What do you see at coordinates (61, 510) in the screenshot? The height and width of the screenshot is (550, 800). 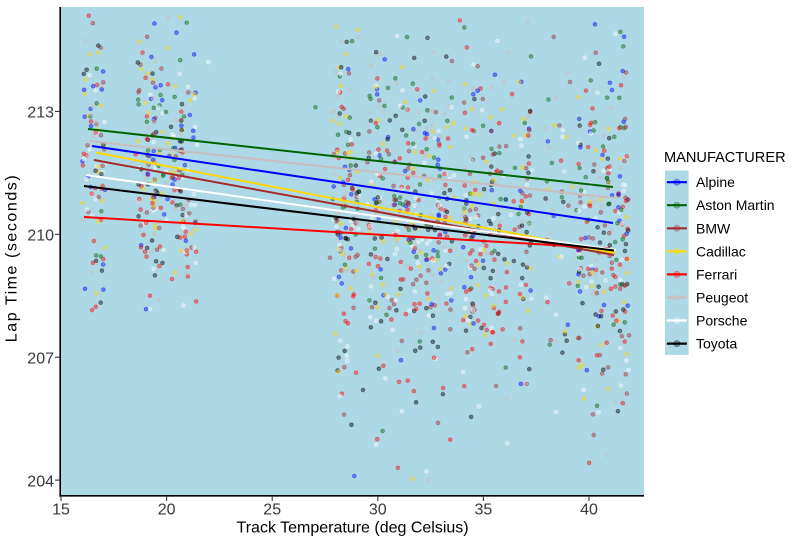 I see `svg-text: 15` at bounding box center [61, 510].